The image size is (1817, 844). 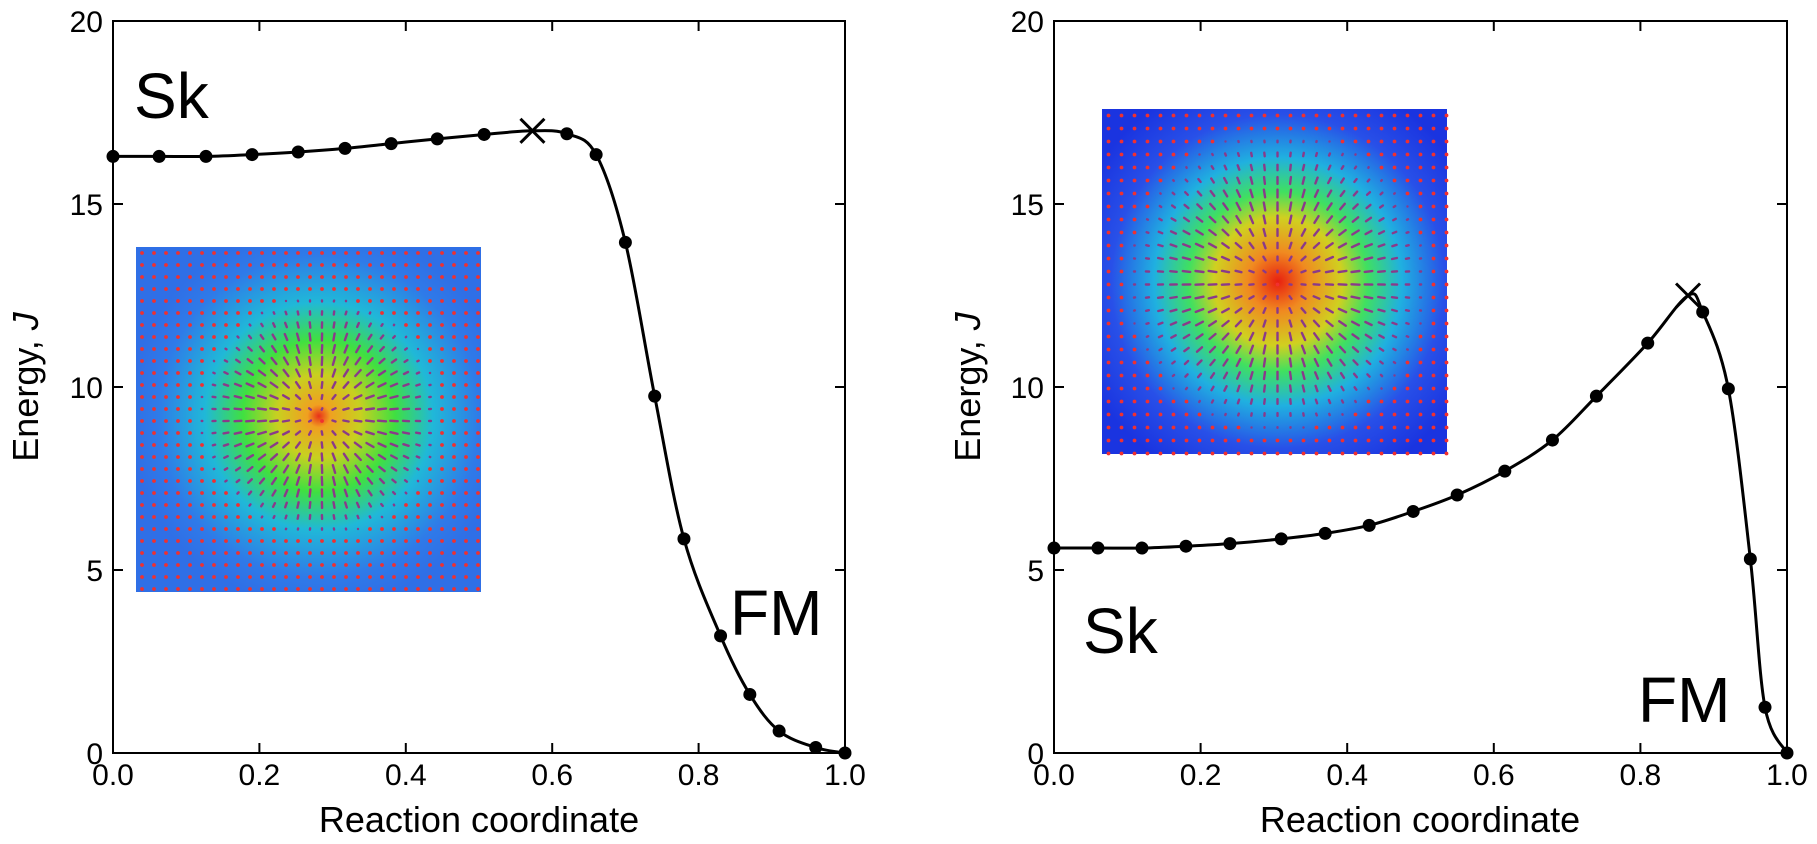 I want to click on y-tick-label: 10, so click(x=86, y=388).